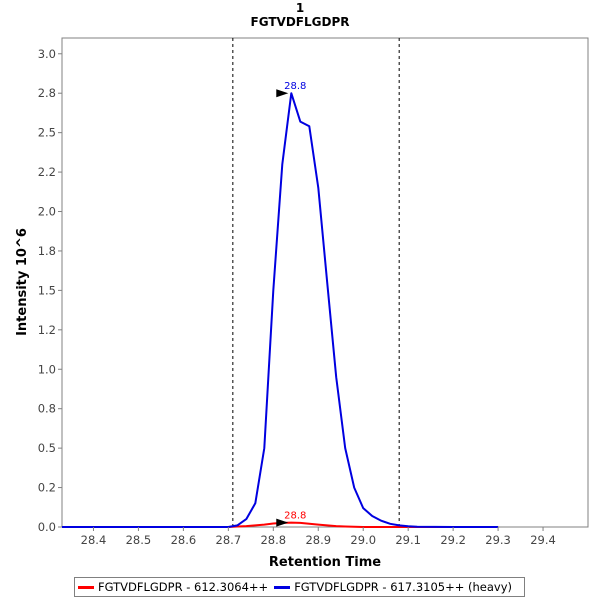 This screenshot has height=600, width=600. What do you see at coordinates (47, 369) in the screenshot?
I see `y-tick-label-4: 1.0` at bounding box center [47, 369].